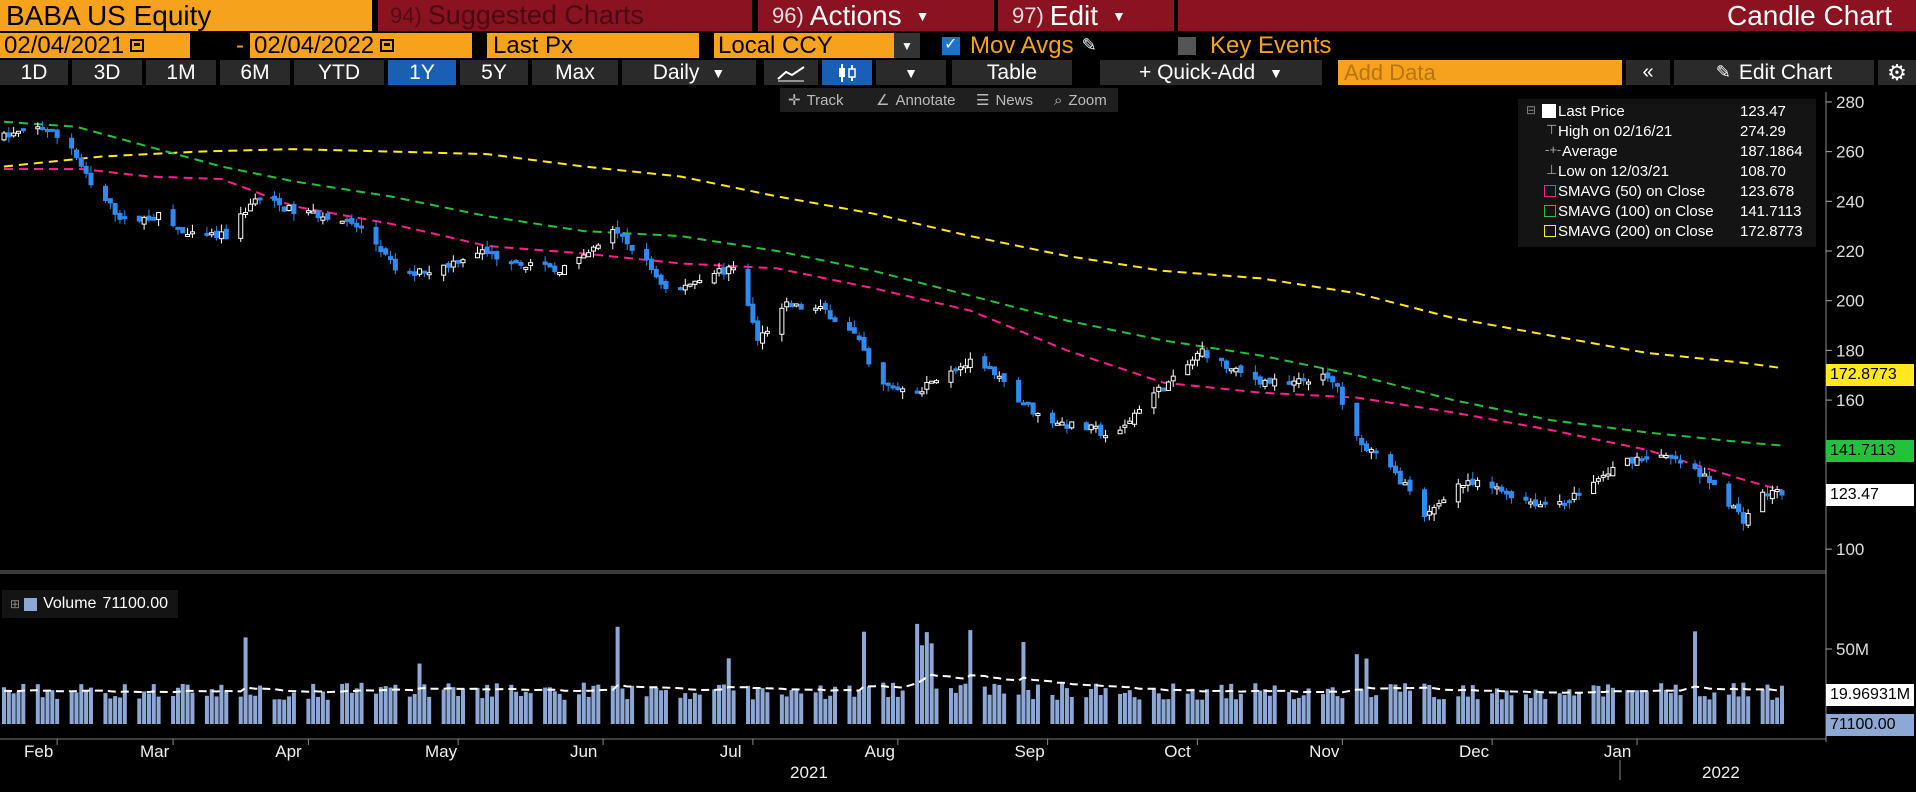  Describe the element at coordinates (1667, 211) in the screenshot. I see `legend-sma100: SMAVG (100) on Close 141.7113` at that location.